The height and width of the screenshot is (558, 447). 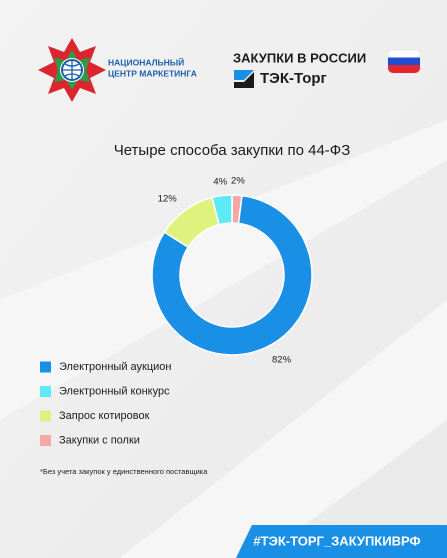 I want to click on value-label: 12%, so click(x=168, y=198).